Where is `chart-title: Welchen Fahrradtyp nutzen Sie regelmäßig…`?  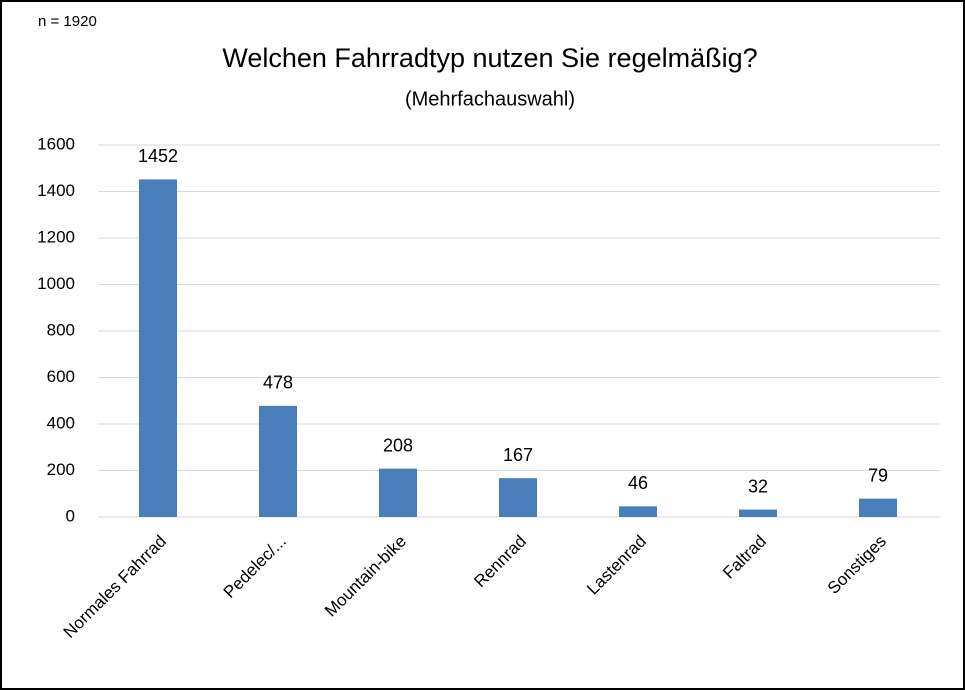 chart-title: Welchen Fahrradtyp nutzen Sie regelmäßig… is located at coordinates (489, 58).